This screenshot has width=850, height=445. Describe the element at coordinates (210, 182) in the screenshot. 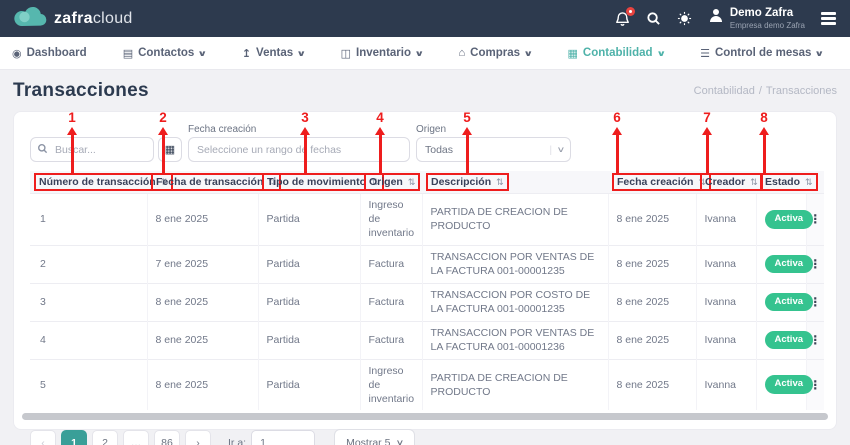

I see `column-label: Fecha de transacción` at that location.